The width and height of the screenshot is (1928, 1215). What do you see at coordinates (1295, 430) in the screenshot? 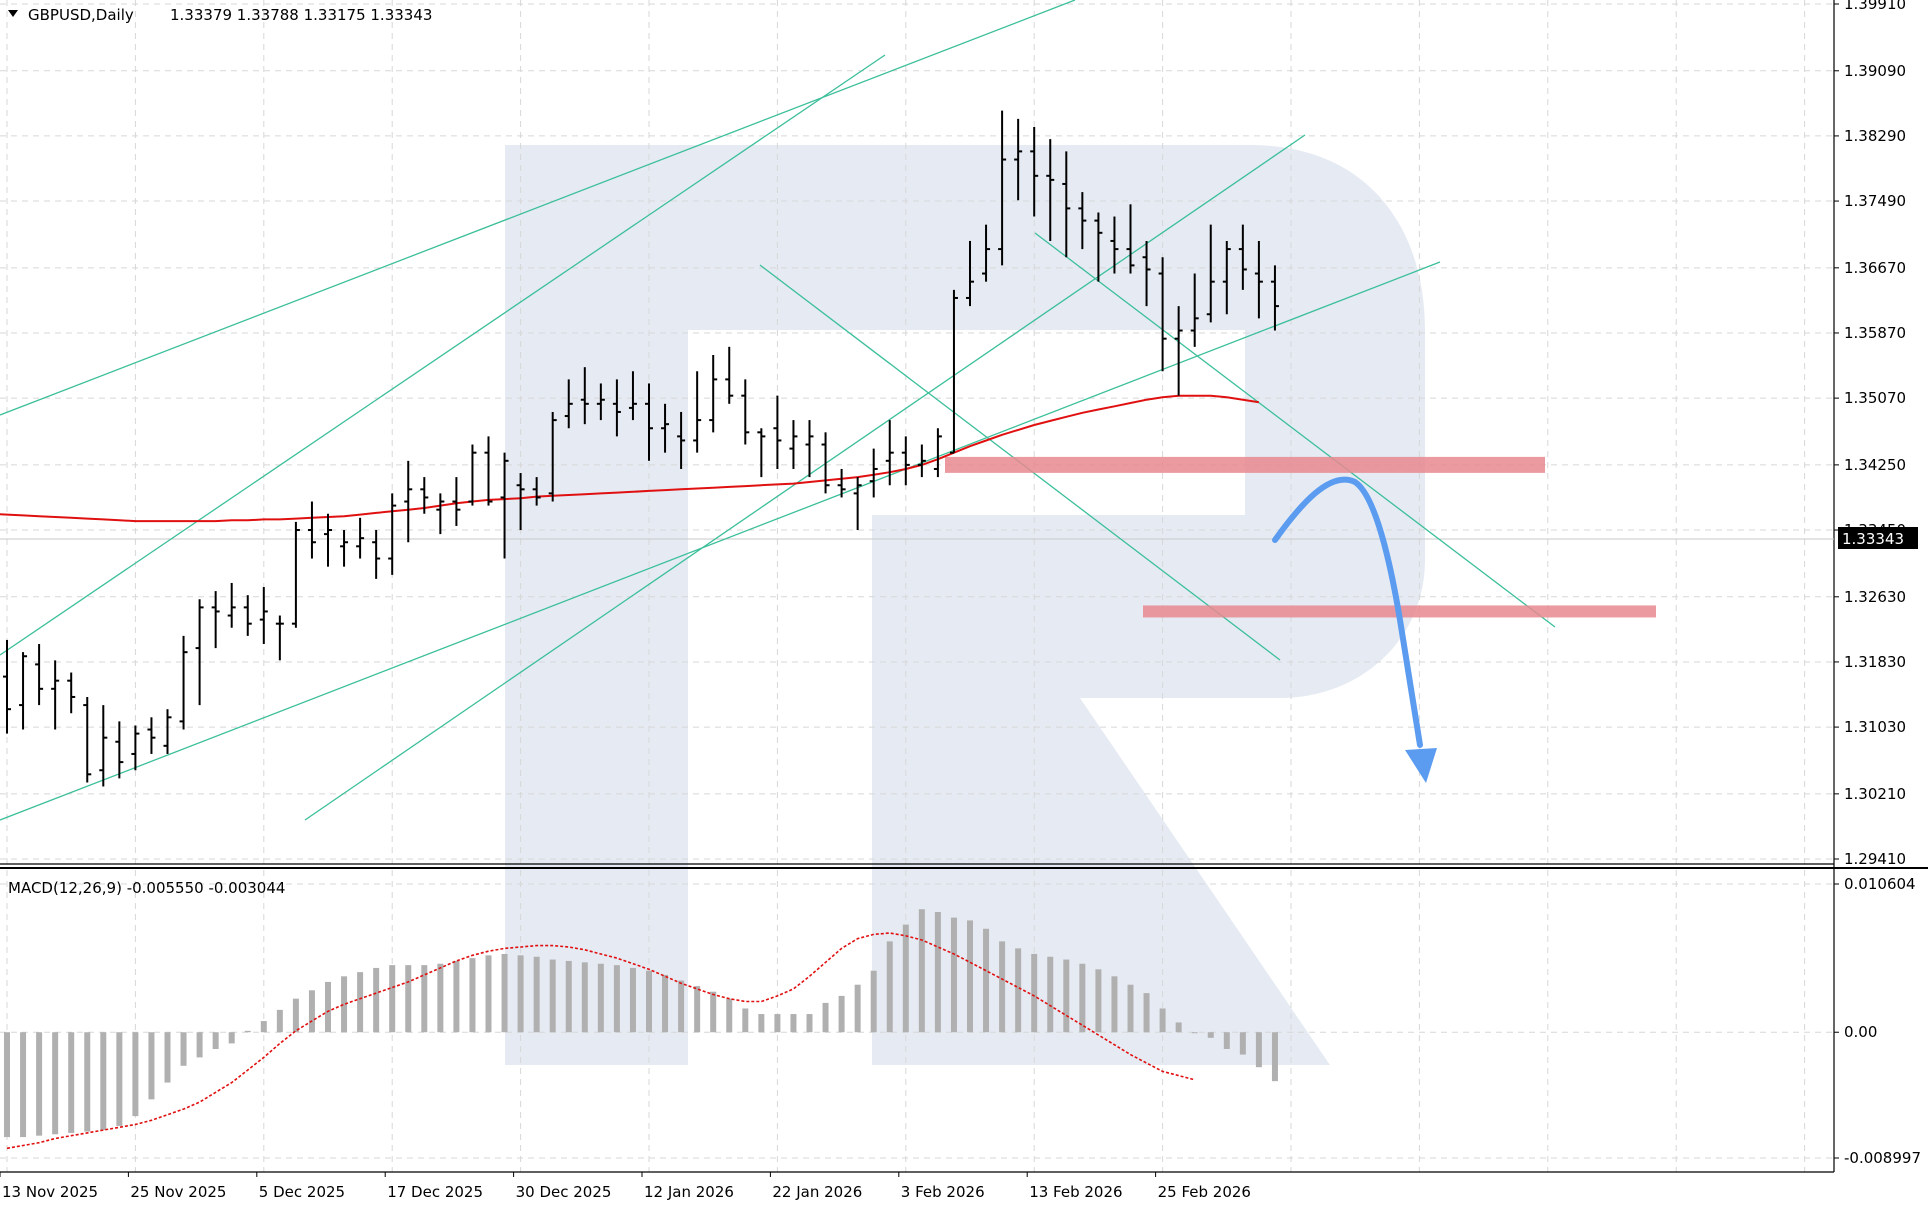
I see `trendline` at bounding box center [1295, 430].